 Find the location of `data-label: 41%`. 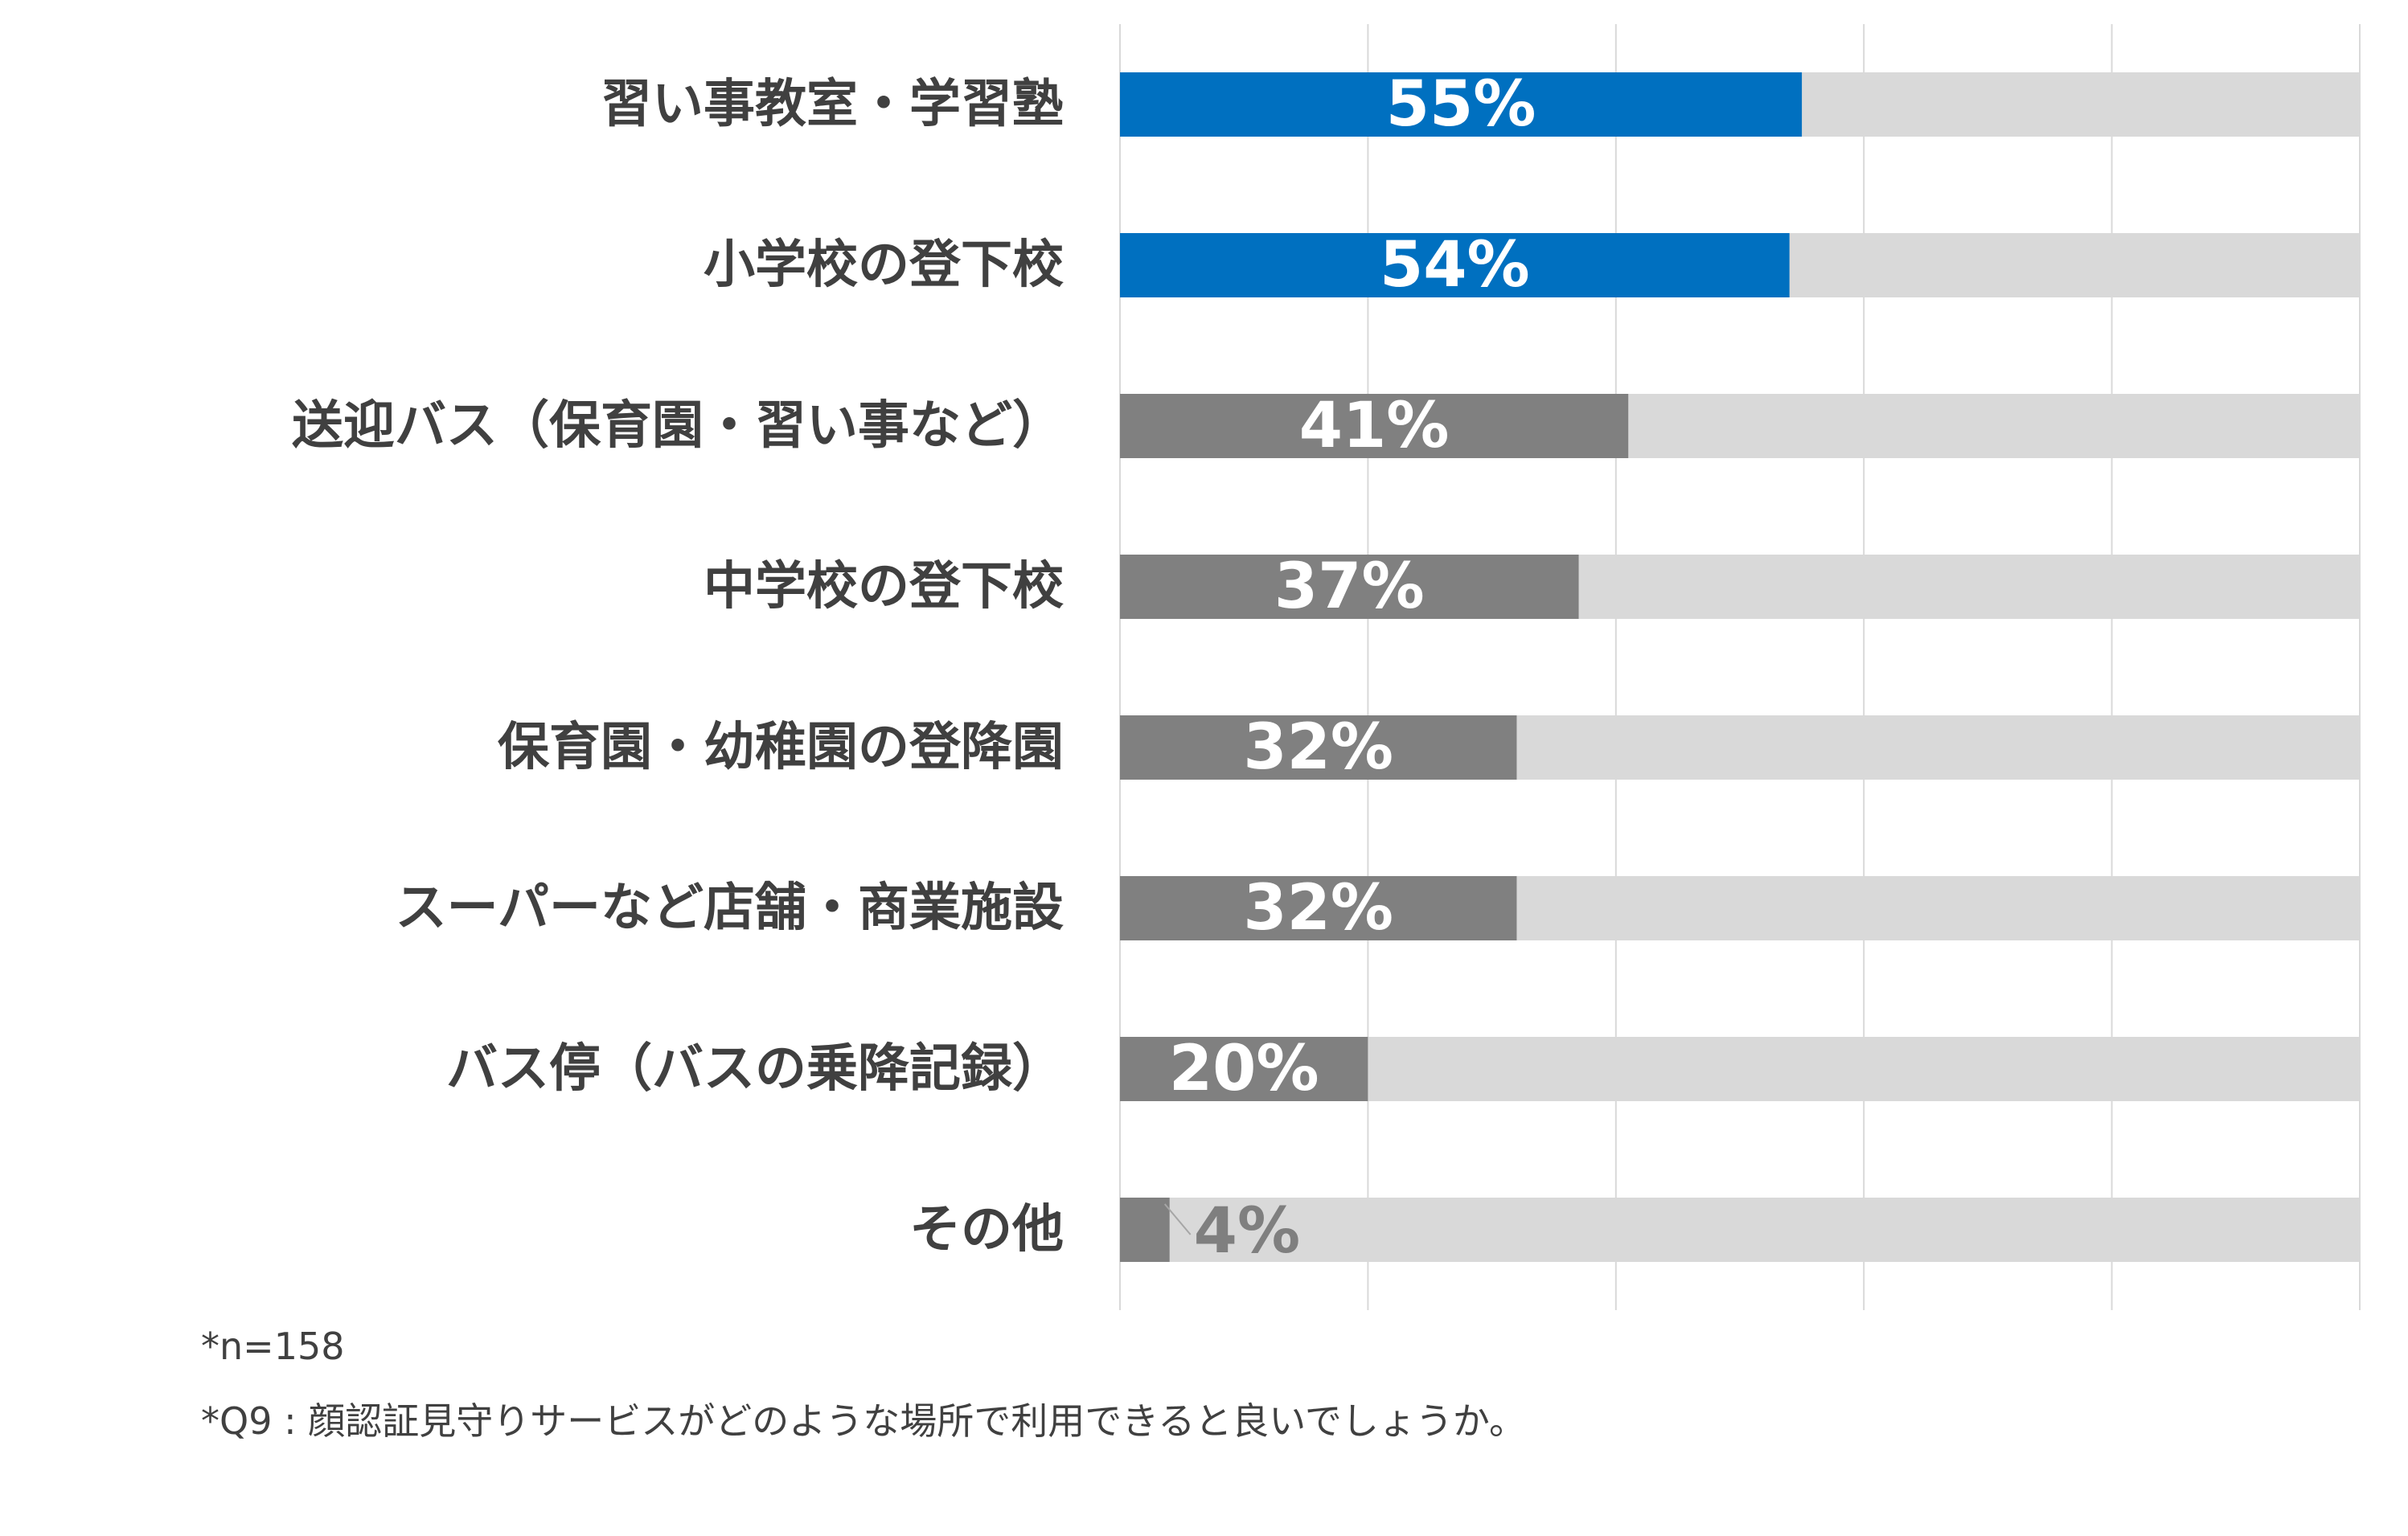

data-label: 41% is located at coordinates (1374, 426).